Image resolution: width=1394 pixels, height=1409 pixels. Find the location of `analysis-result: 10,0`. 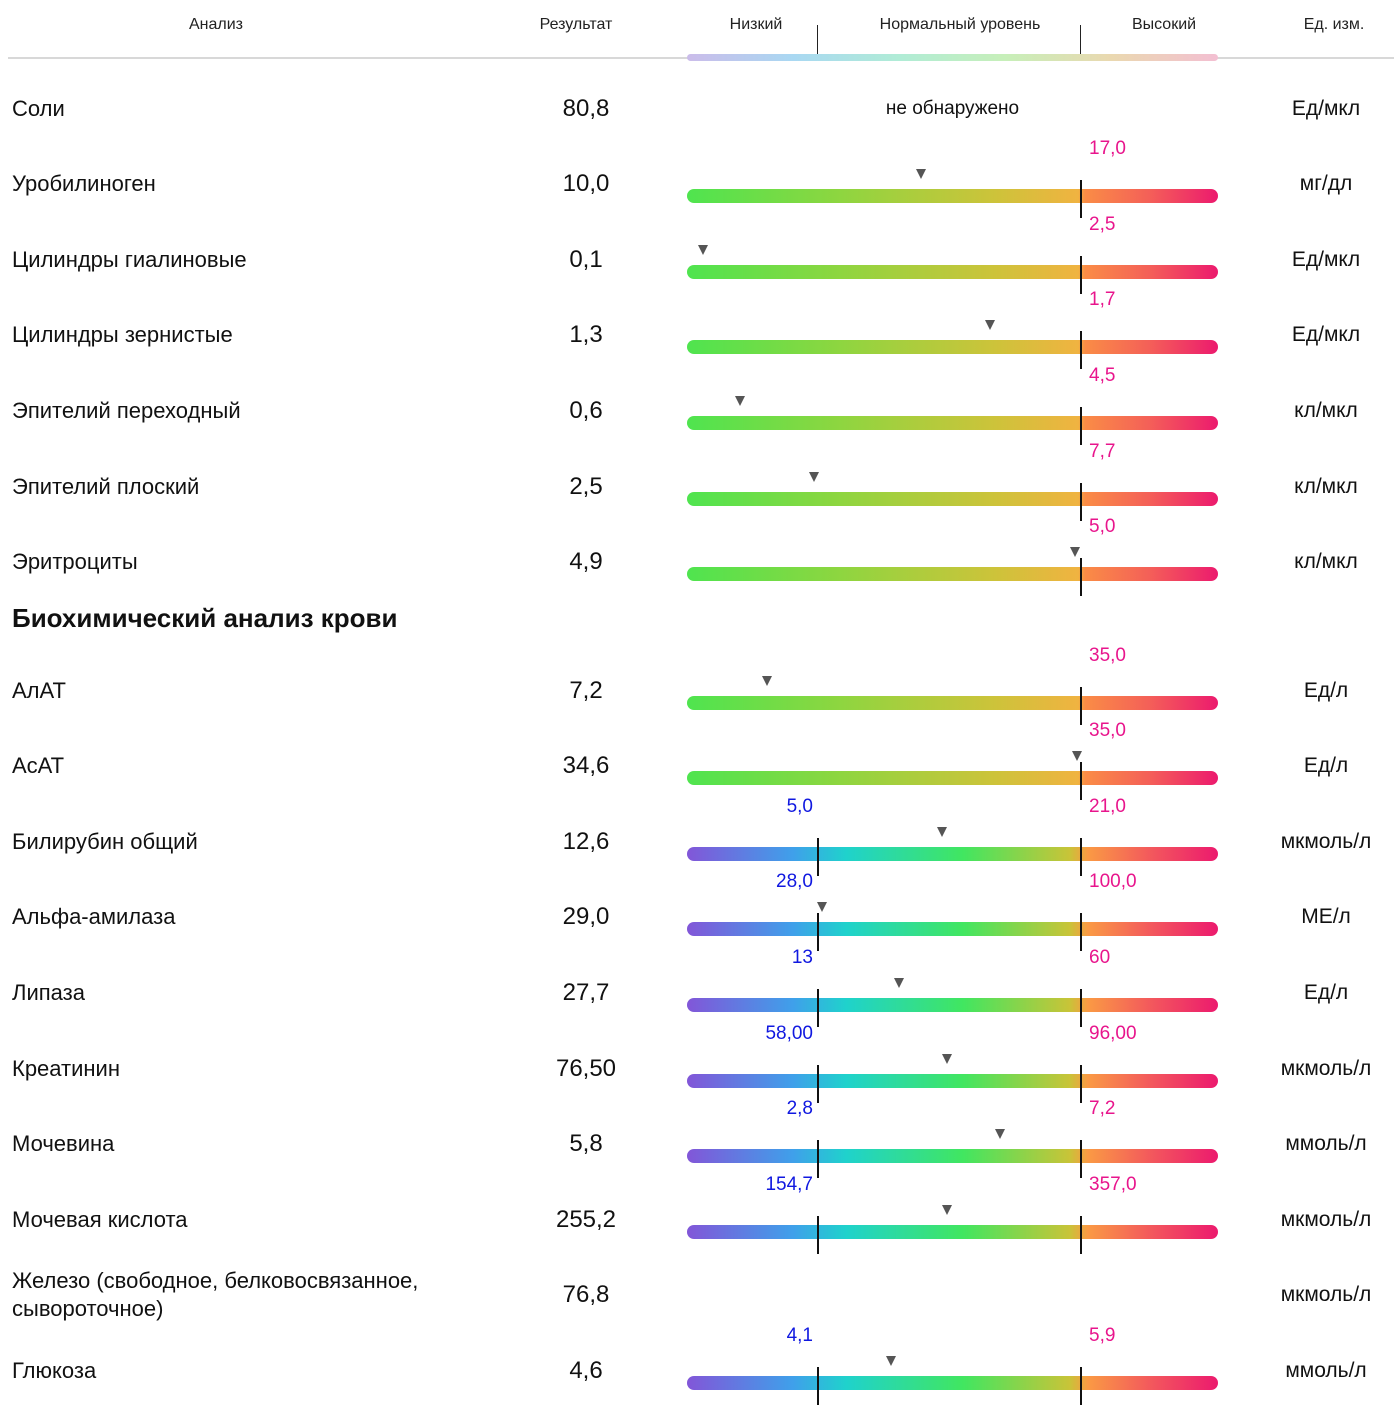

analysis-result: 10,0 is located at coordinates (586, 183).